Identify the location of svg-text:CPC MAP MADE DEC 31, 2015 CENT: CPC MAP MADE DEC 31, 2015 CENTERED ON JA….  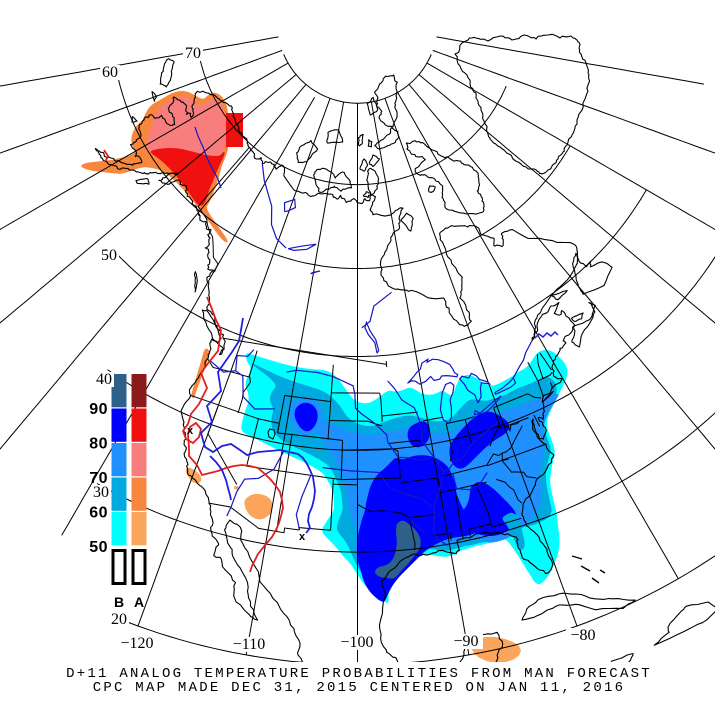
(359, 688).